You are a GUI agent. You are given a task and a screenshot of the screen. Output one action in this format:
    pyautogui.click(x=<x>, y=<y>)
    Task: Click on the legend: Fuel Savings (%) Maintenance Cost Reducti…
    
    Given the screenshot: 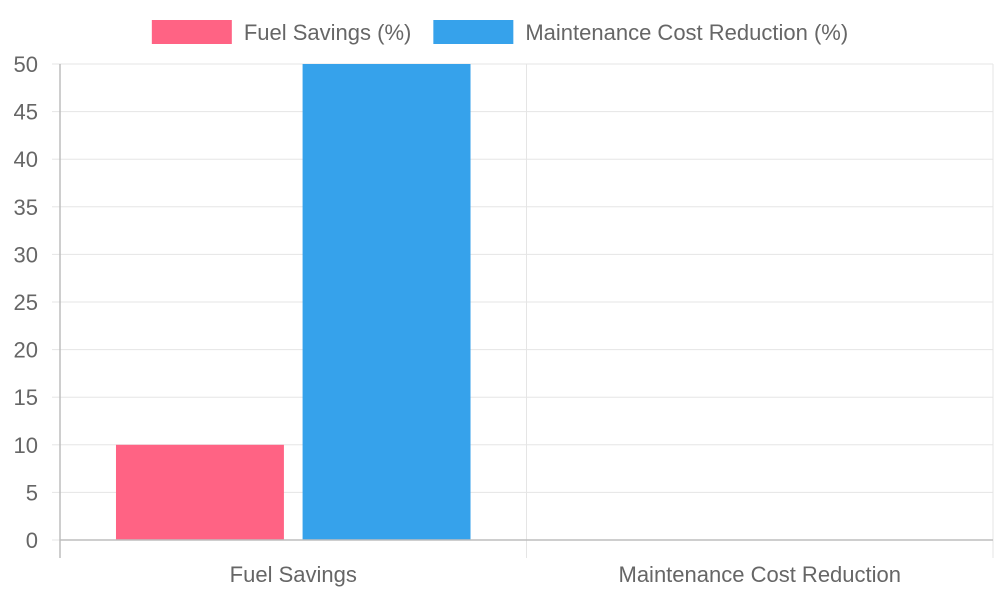 What is the action you would take?
    pyautogui.click(x=499, y=32)
    